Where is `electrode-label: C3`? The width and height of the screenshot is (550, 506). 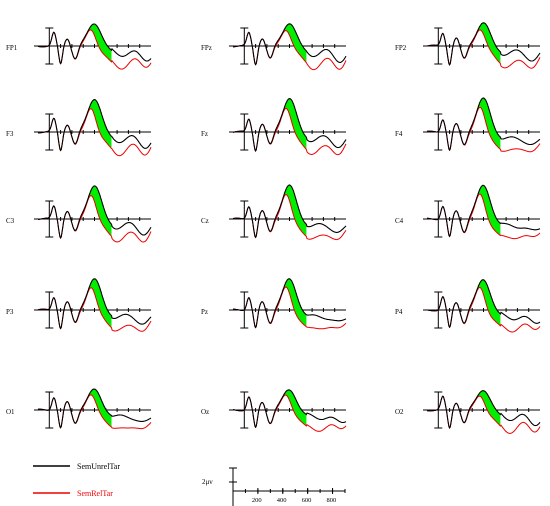 electrode-label: C3 is located at coordinates (10, 221).